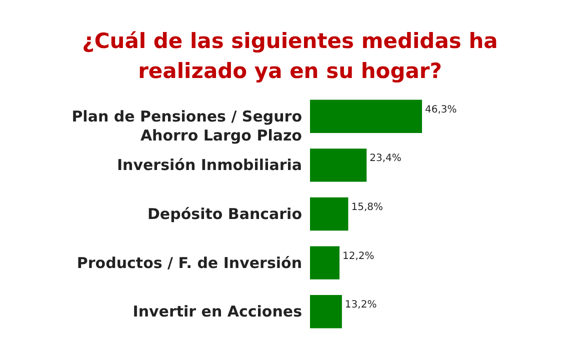  Describe the element at coordinates (386, 158) in the screenshot. I see `data-label: 23,4%` at that location.